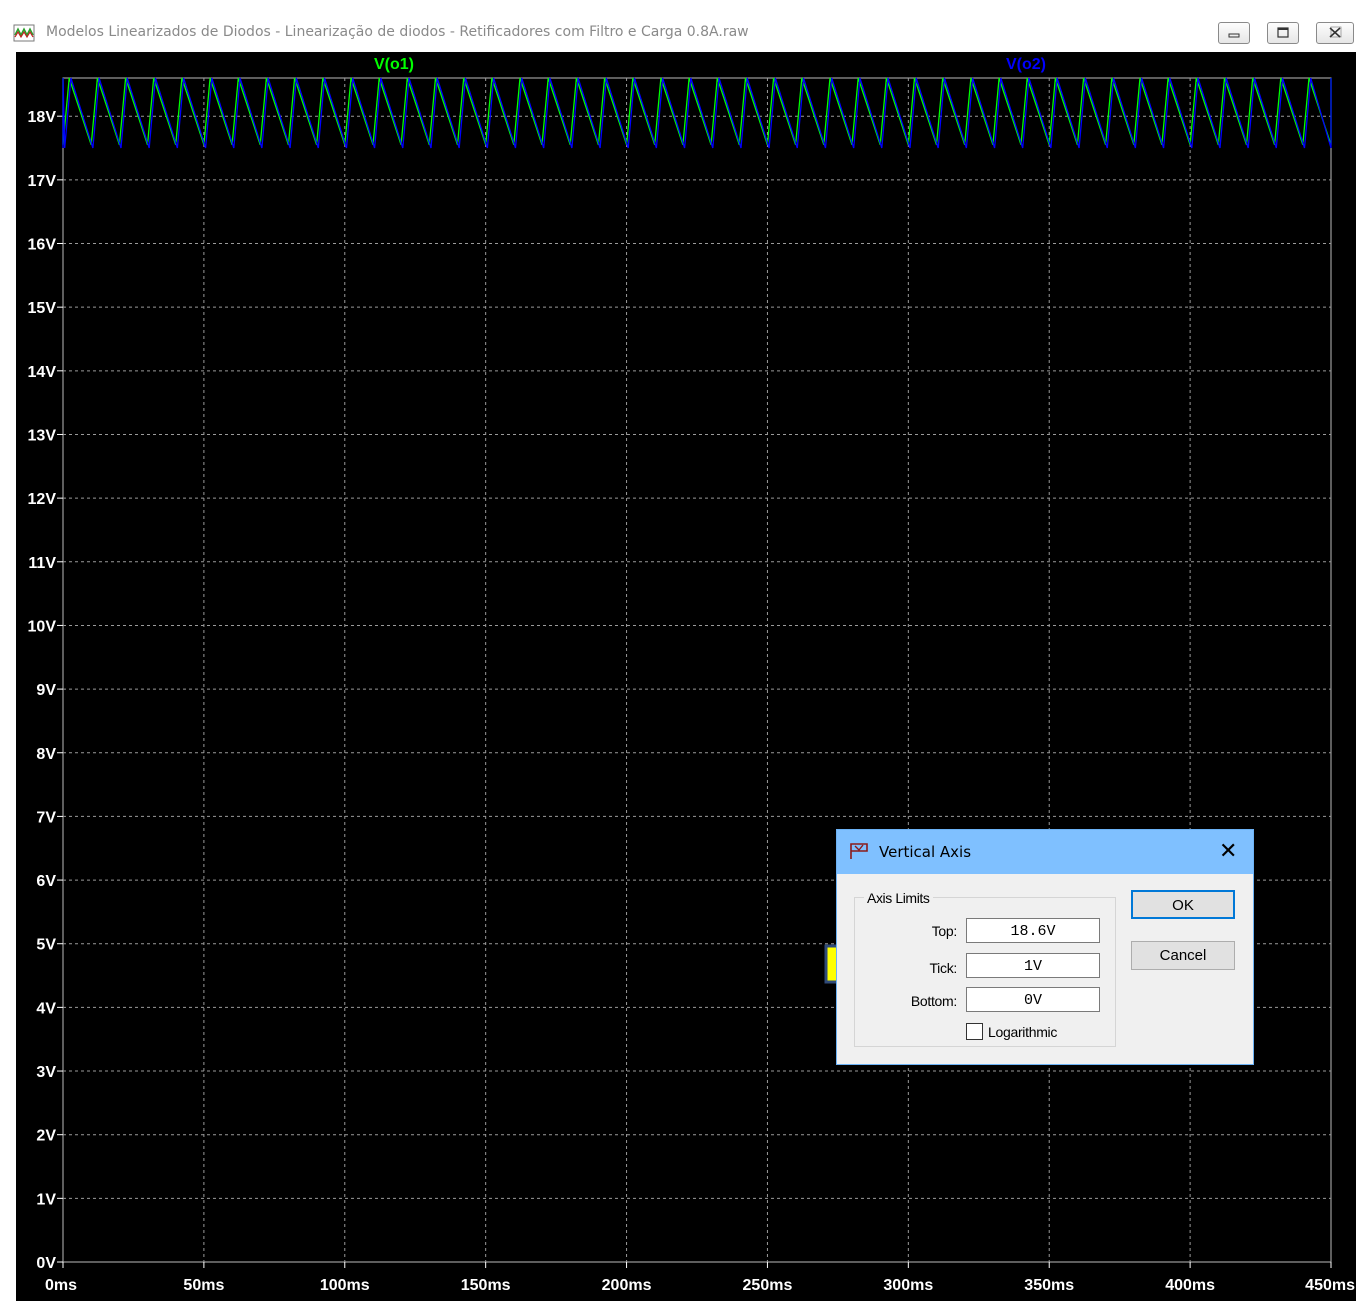 Image resolution: width=1362 pixels, height=1307 pixels. Describe the element at coordinates (46, 881) in the screenshot. I see `y-tick-label: 6V` at that location.